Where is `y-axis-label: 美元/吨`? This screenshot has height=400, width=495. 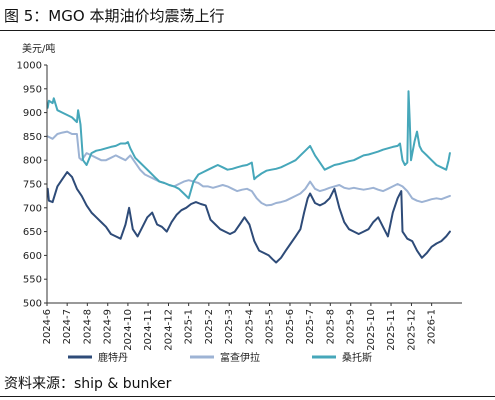
y-axis-label: 美元/吨 is located at coordinates (38, 48).